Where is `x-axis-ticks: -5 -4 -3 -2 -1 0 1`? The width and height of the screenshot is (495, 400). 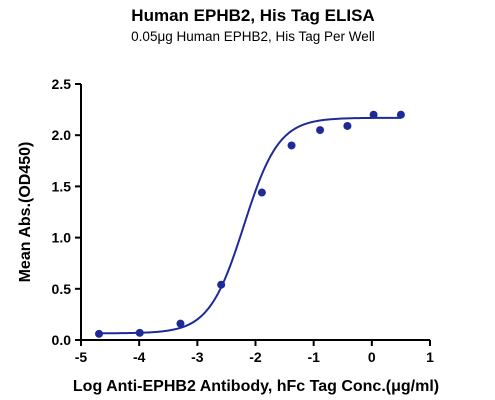 x-axis-ticks: -5 -4 -3 -2 -1 0 1 is located at coordinates (254, 352).